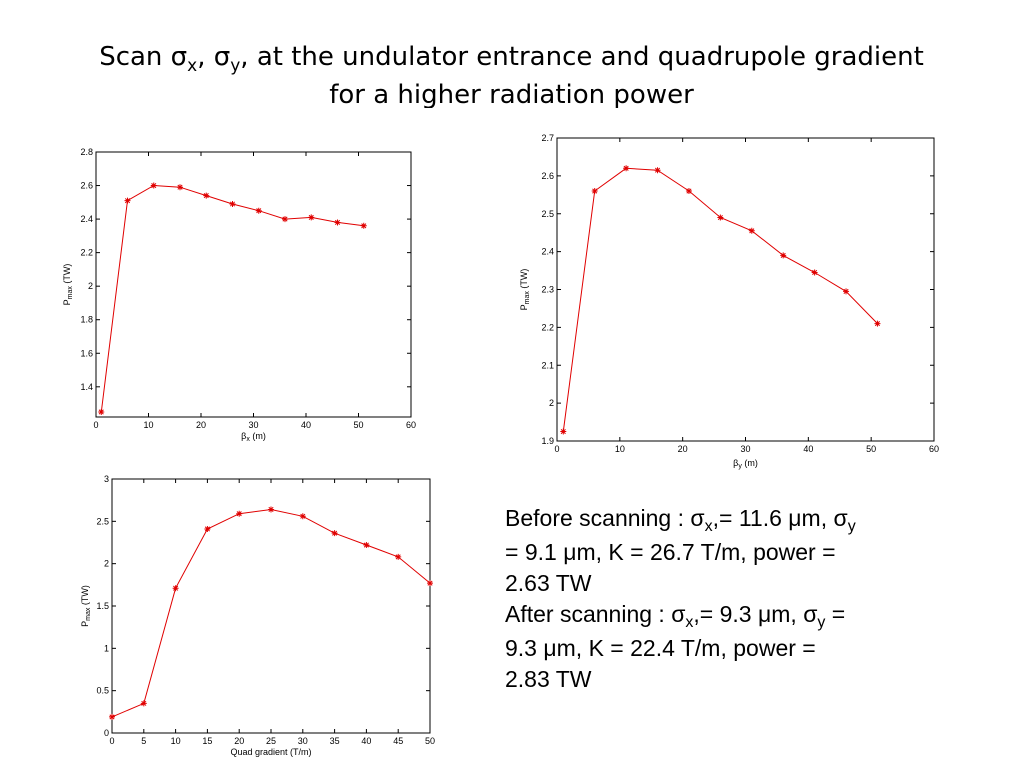  Describe the element at coordinates (686, 648) in the screenshot. I see `after-k-power: m, K = 22.4 T/m, power =` at that location.